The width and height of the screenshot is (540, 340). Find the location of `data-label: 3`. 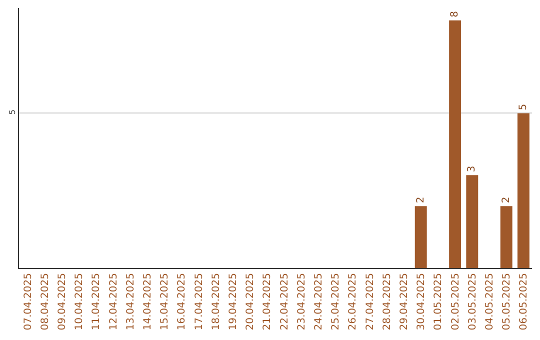

data-label: 3 is located at coordinates (472, 169).